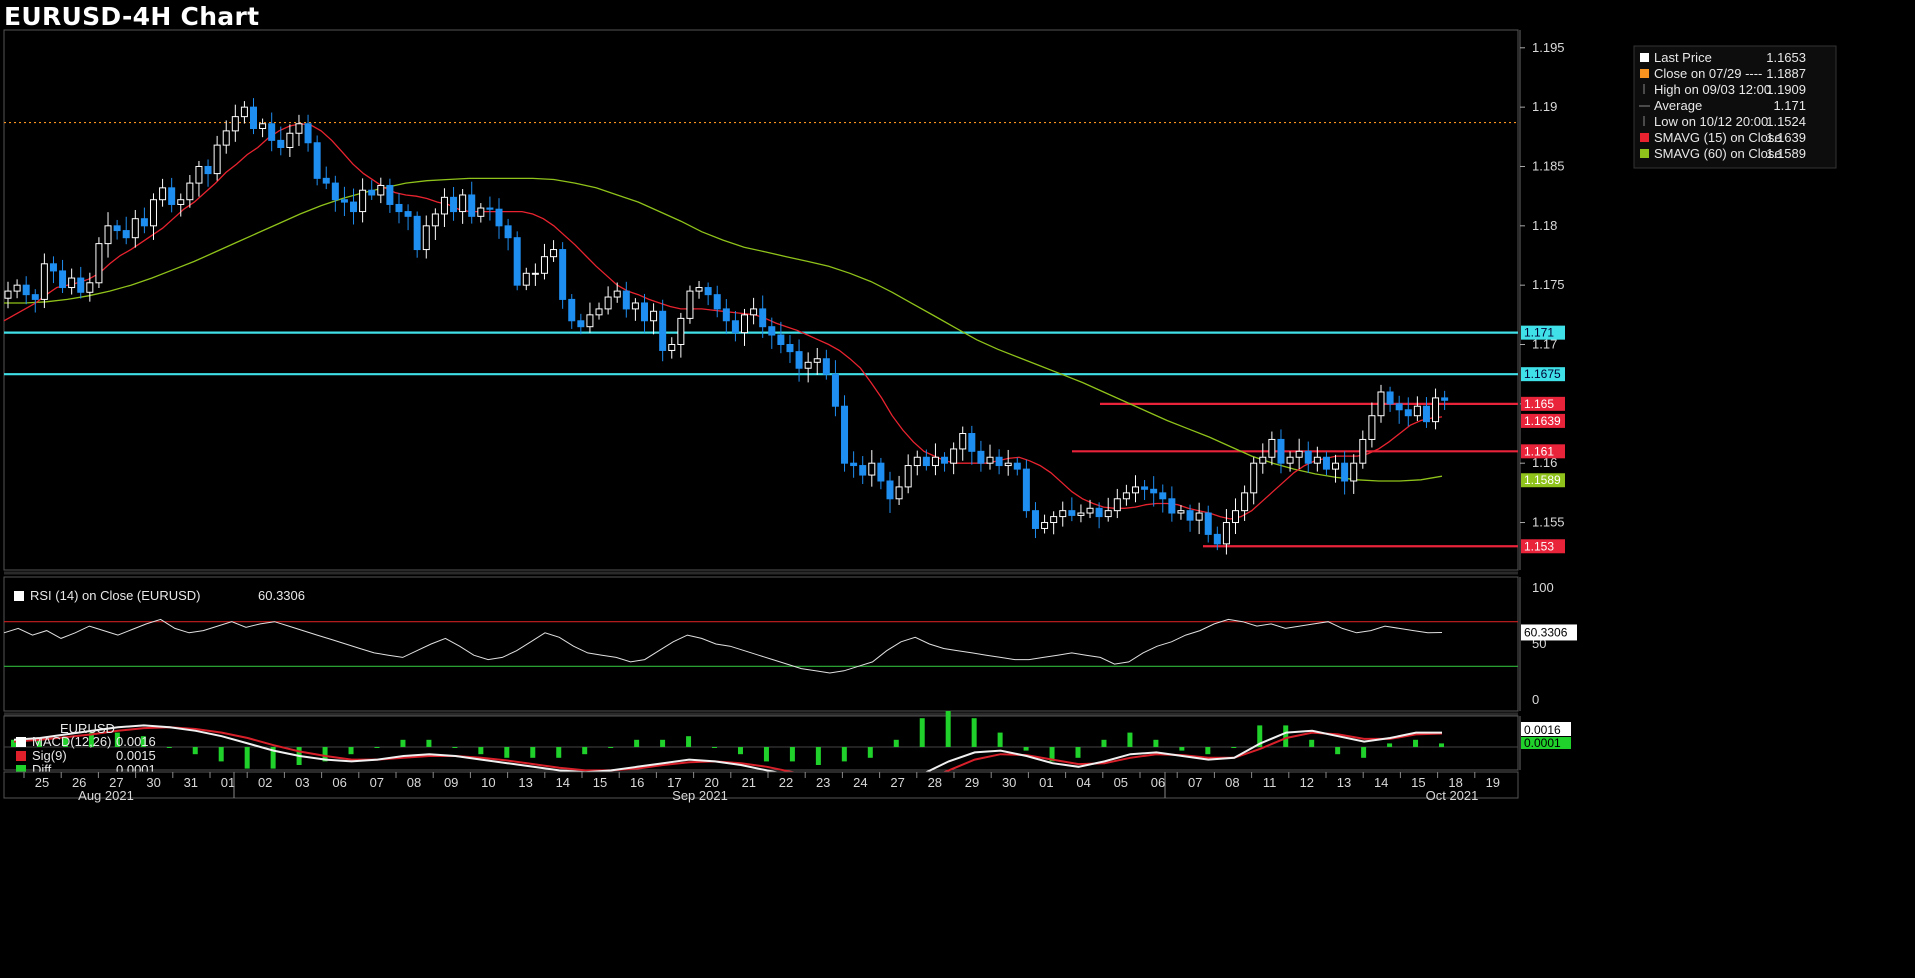  I want to click on x-tick-label: 22, so click(786, 782).